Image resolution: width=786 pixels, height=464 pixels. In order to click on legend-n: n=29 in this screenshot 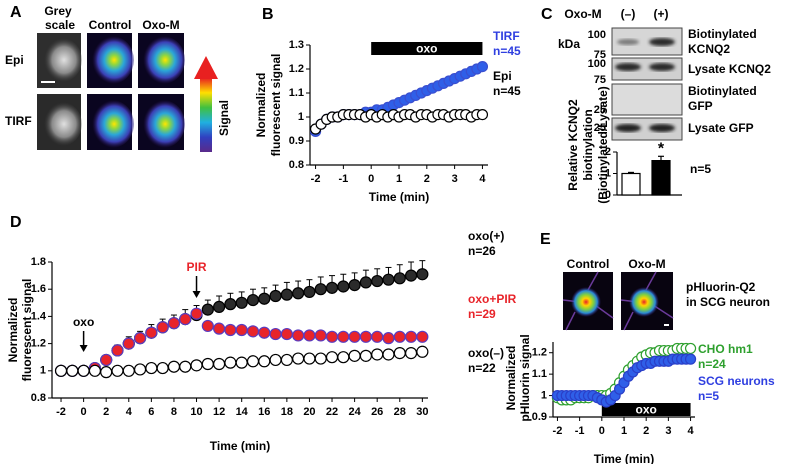, I will do `click(482, 314)`.